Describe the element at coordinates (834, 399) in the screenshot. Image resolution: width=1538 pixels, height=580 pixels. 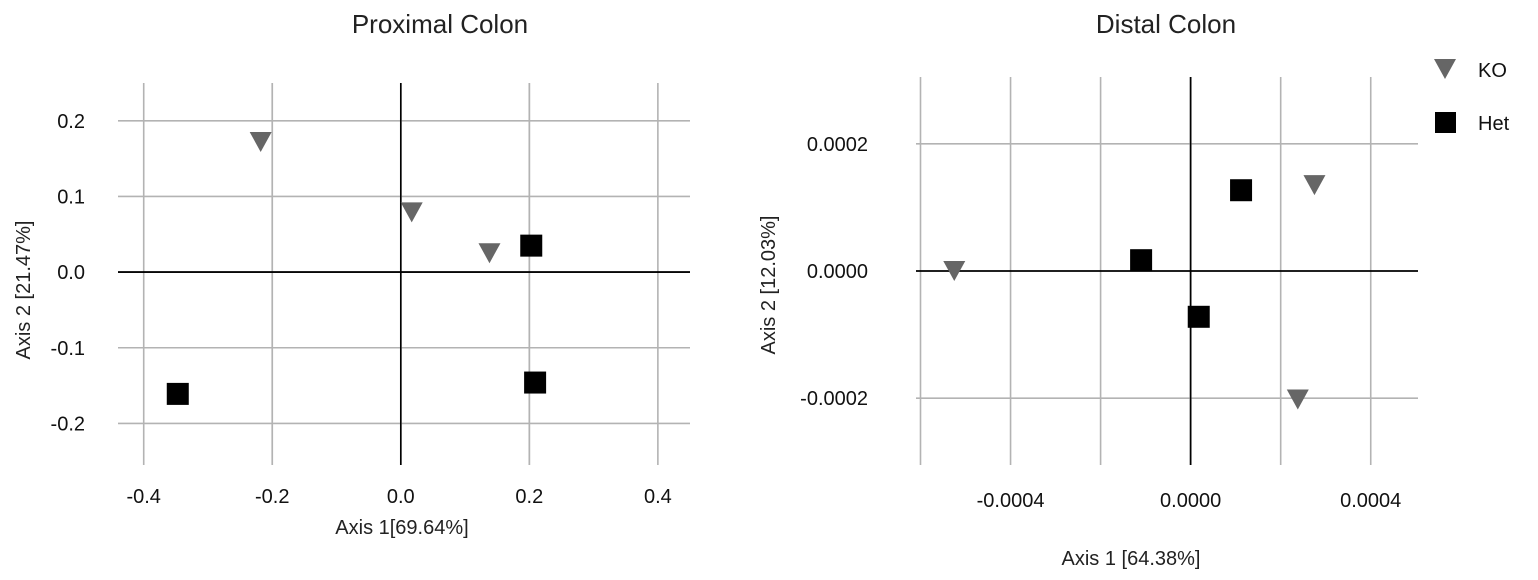
I see `distal-colon-y-tick-label: -0.0002` at that location.